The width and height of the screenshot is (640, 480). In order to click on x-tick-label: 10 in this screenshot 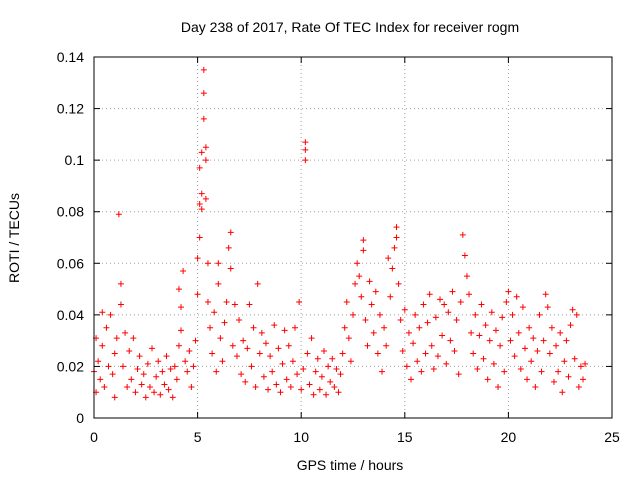, I will do `click(301, 437)`.